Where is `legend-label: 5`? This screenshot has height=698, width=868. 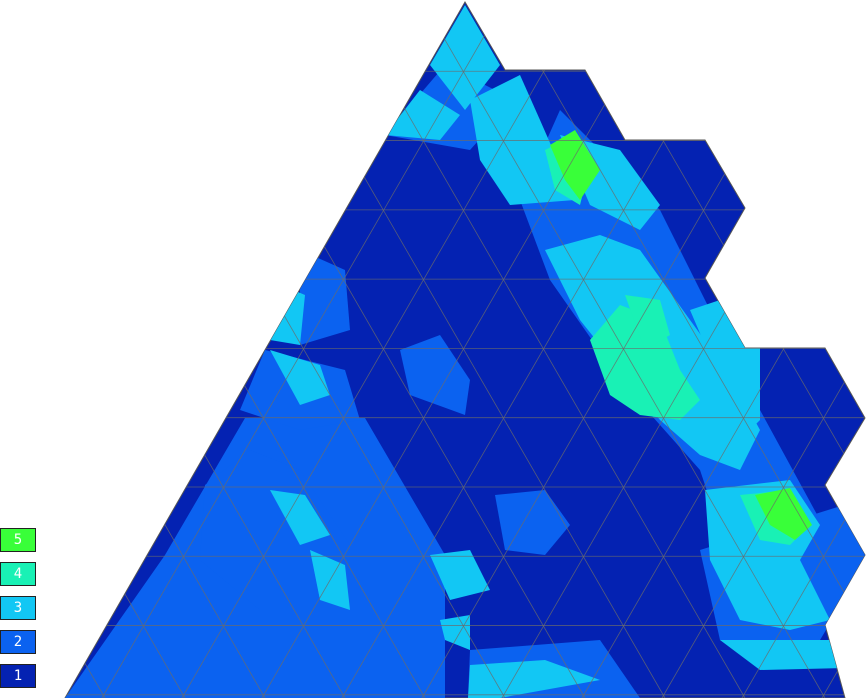 legend-label: 5 is located at coordinates (18, 540).